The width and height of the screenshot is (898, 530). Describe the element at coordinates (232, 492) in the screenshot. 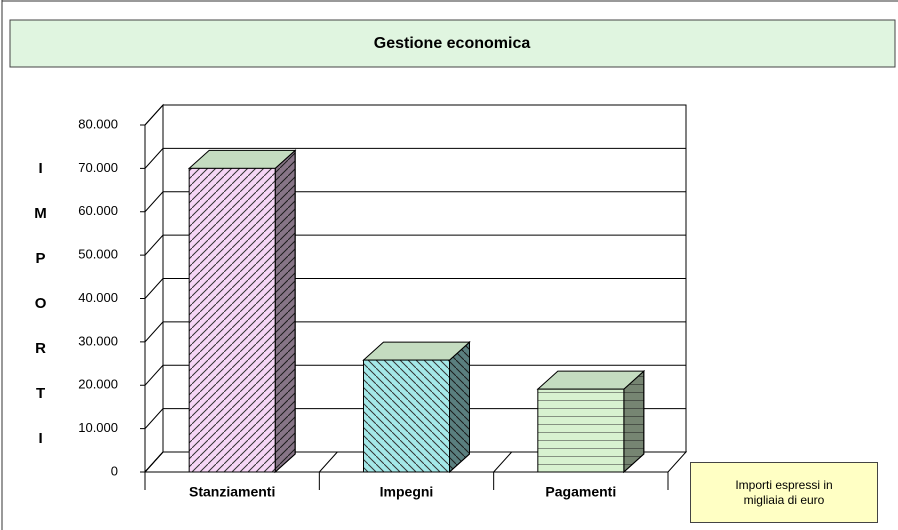

I see `x-tick-label: Stanziamenti` at that location.